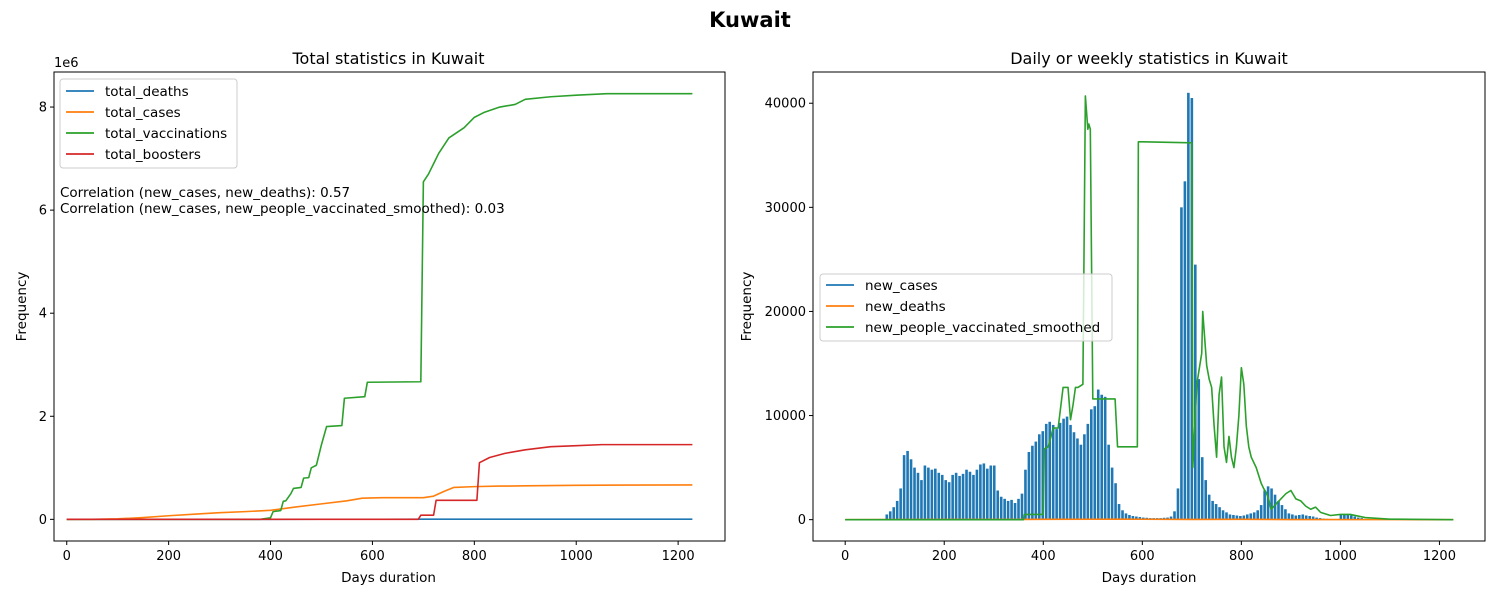  I want to click on y-tick-label: 20000, so click(785, 312).